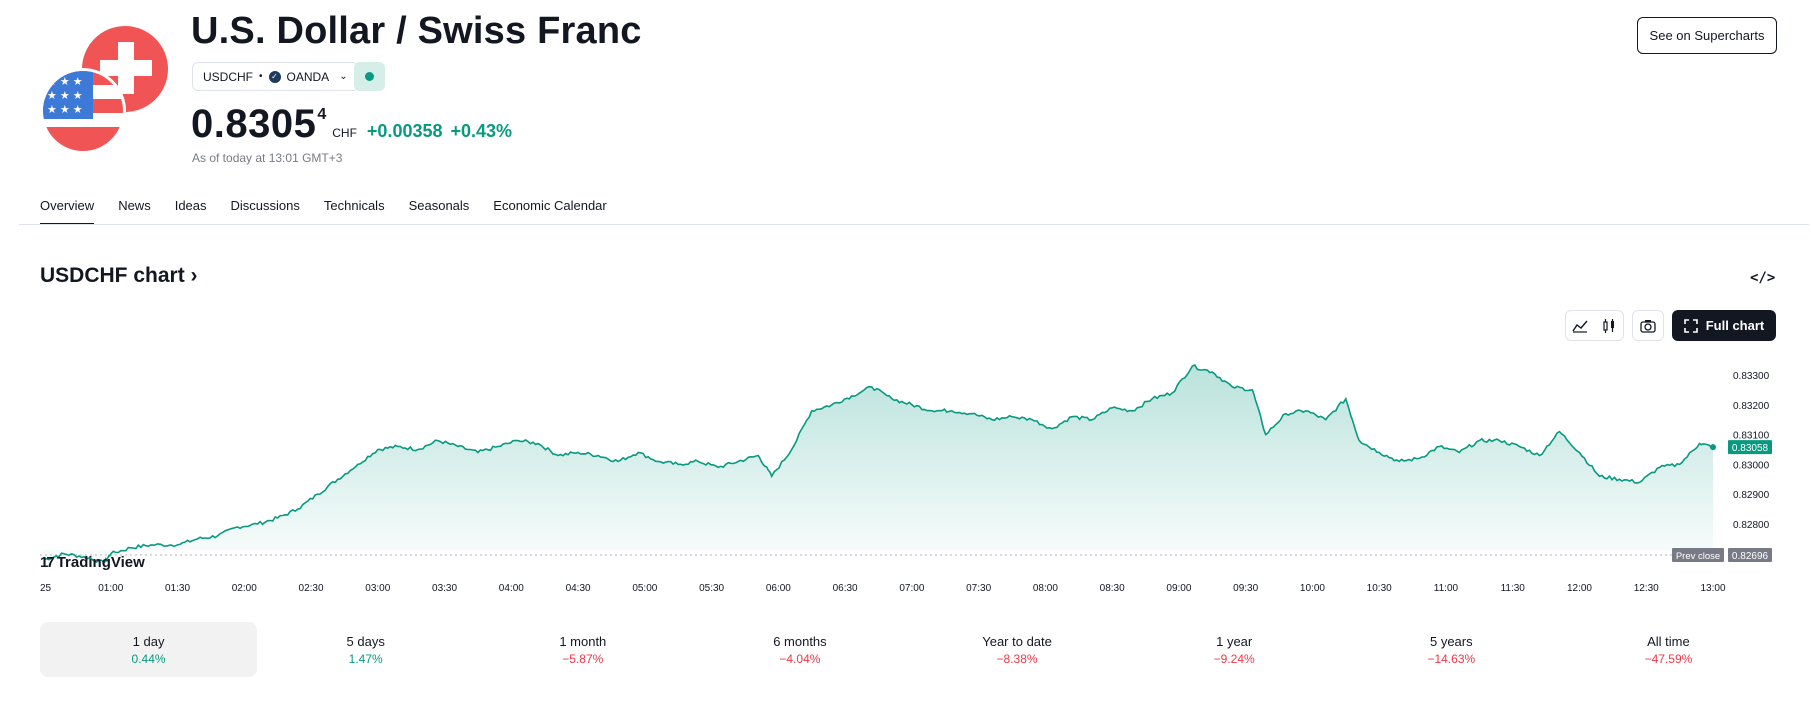  I want to click on period-label: 1 day, so click(148, 641).